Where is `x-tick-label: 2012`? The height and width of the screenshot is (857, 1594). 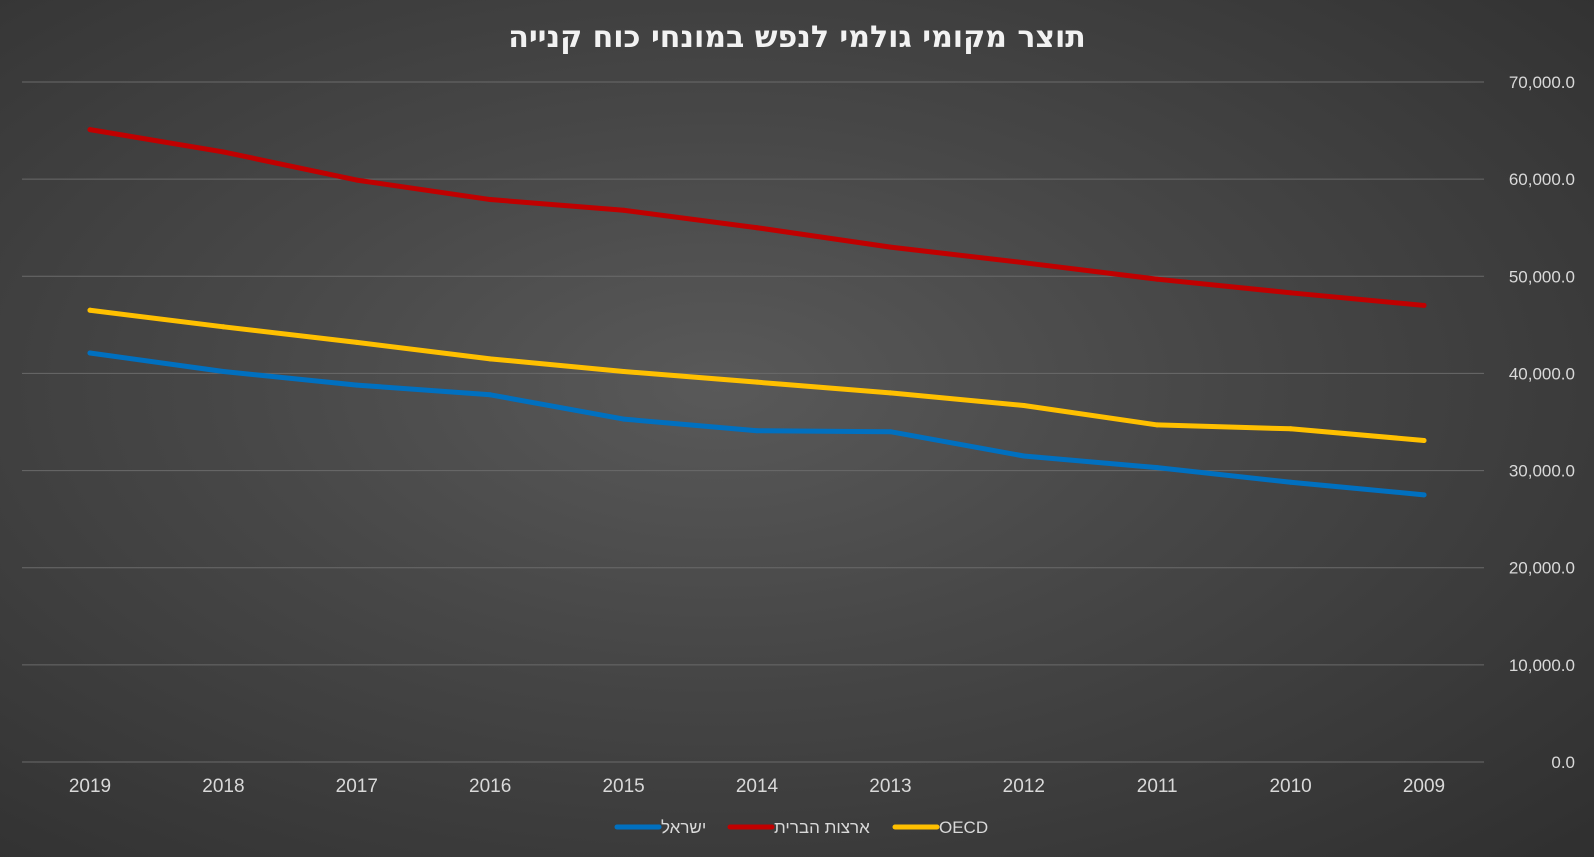
x-tick-label: 2012 is located at coordinates (1024, 786).